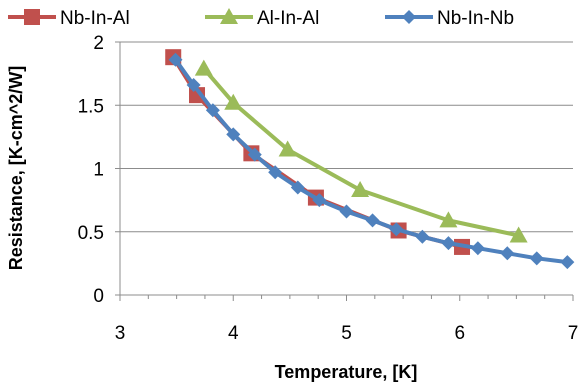  I want to click on legend-item: Nb-In-Al, so click(69, 18).